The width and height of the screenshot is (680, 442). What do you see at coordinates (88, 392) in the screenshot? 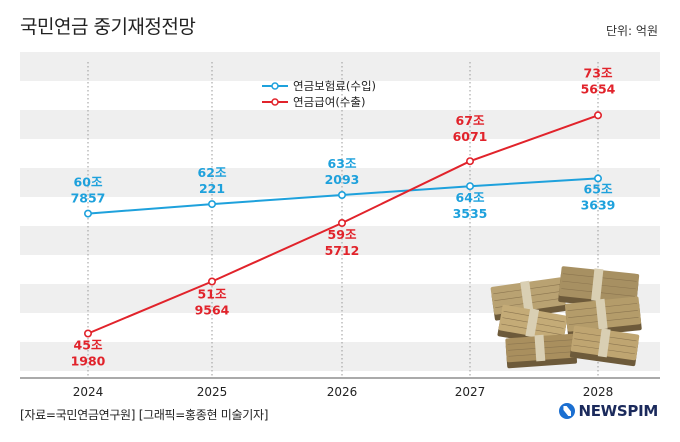
I see `x-tick-label: 2024` at bounding box center [88, 392].